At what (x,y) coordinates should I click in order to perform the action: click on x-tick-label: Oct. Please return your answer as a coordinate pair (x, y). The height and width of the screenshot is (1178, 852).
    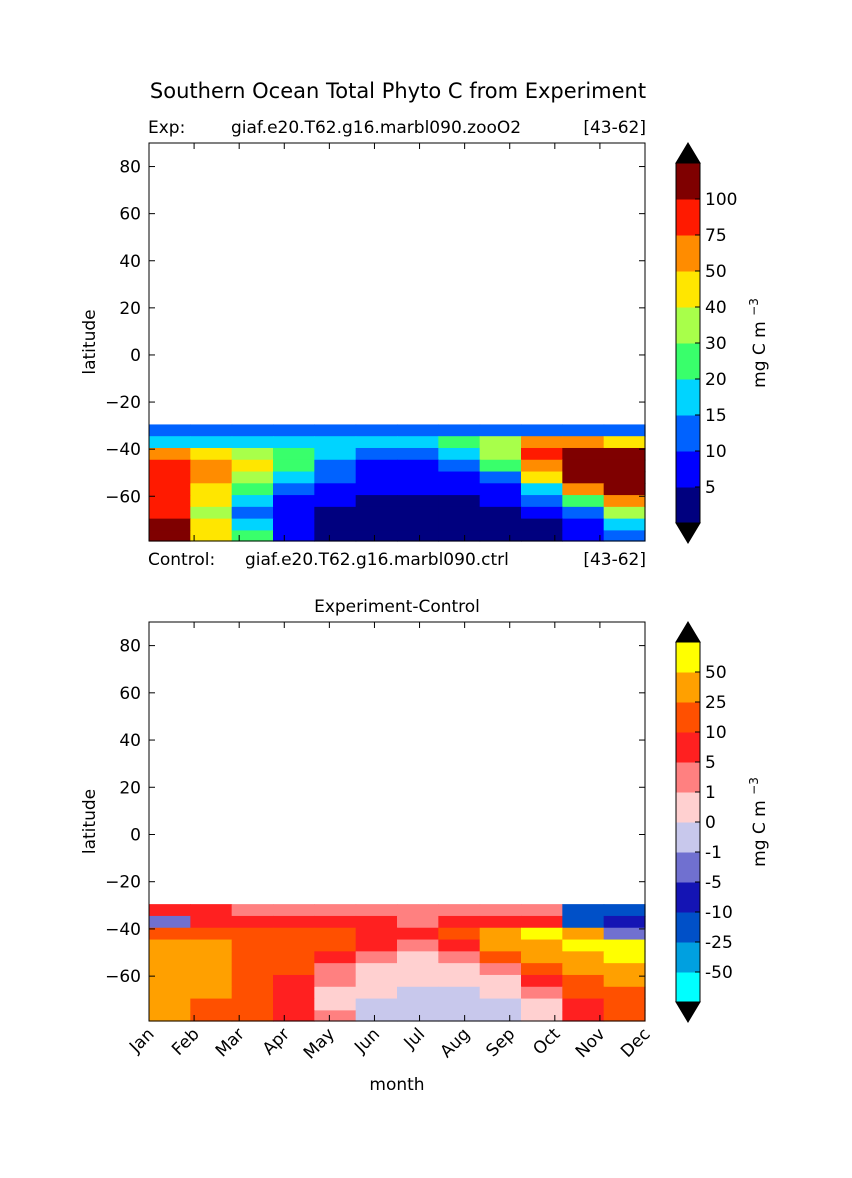
    Looking at the image, I should click on (546, 1041).